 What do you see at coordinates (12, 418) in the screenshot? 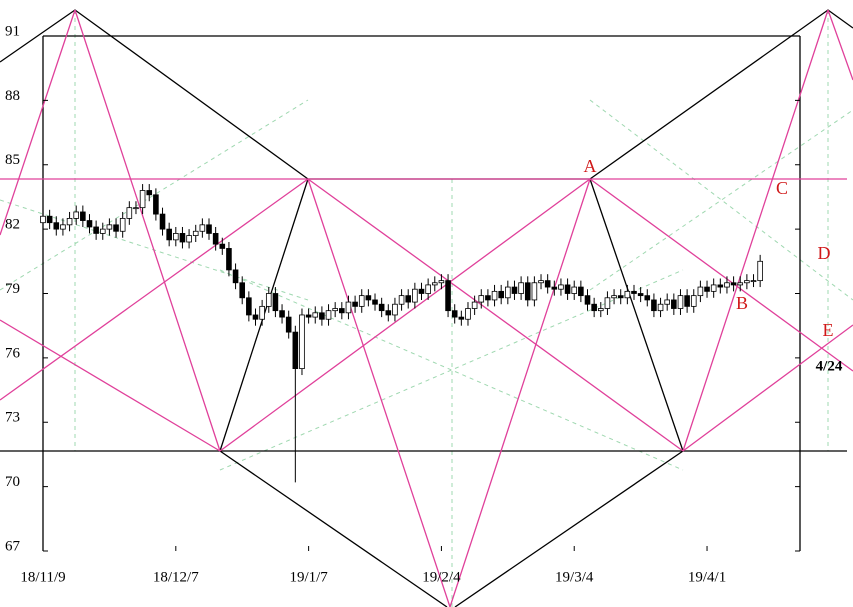
I see `y-tick-label: 73` at bounding box center [12, 418].